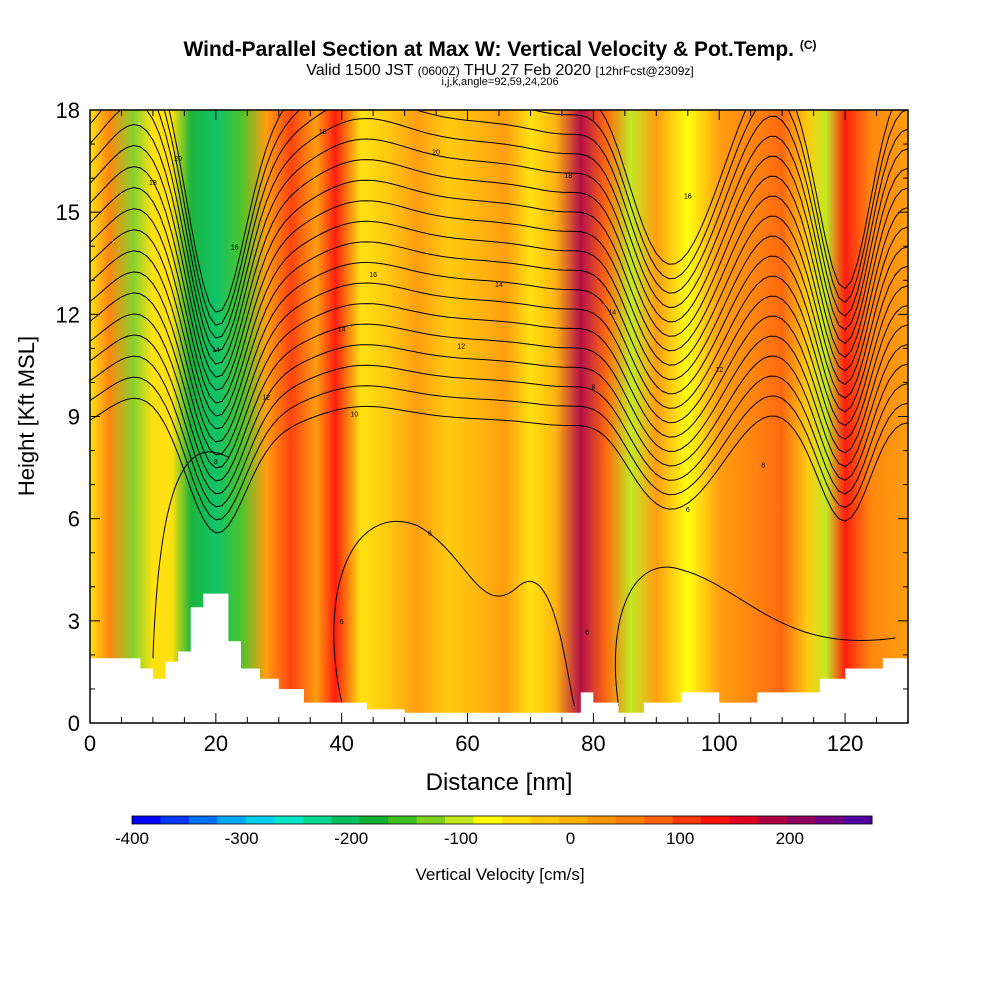 Image resolution: width=1000 pixels, height=1000 pixels. What do you see at coordinates (26, 416) in the screenshot?
I see `y-axis-label: Height [Kft MSL]` at bounding box center [26, 416].